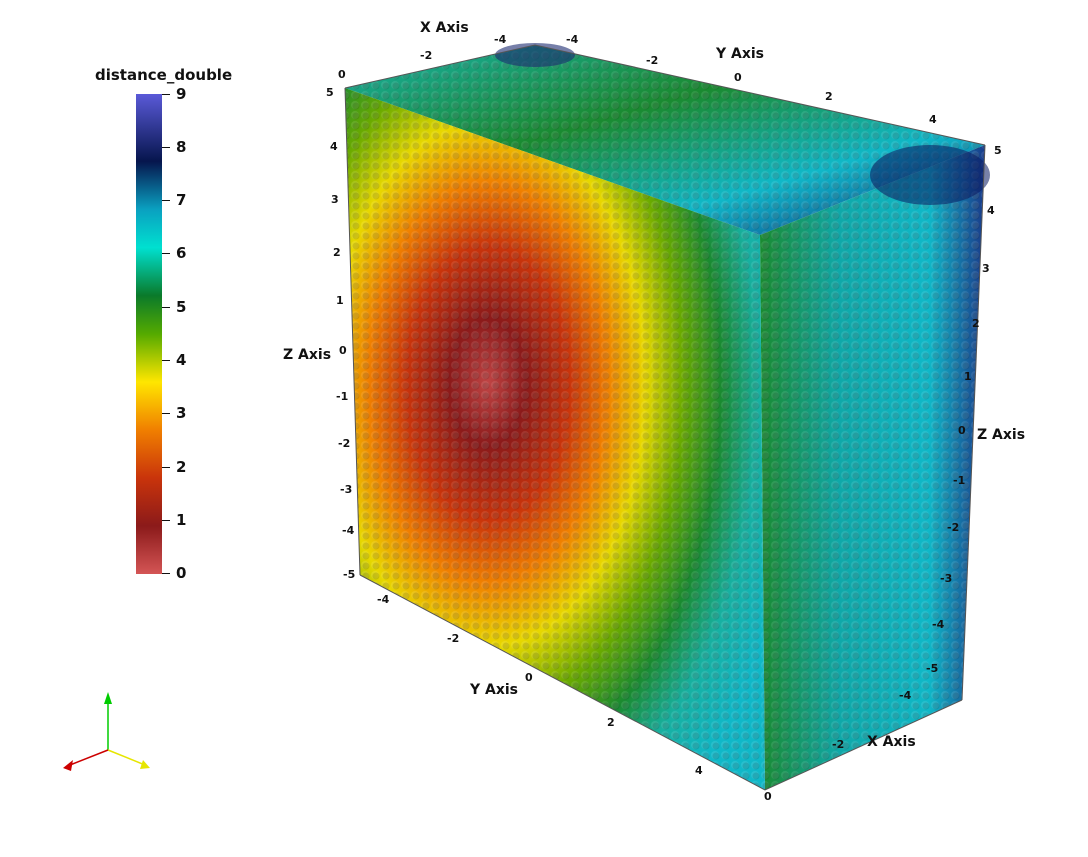 This screenshot has height=857, width=1088. What do you see at coordinates (181, 520) in the screenshot?
I see `colorbar-label: 1` at bounding box center [181, 520].